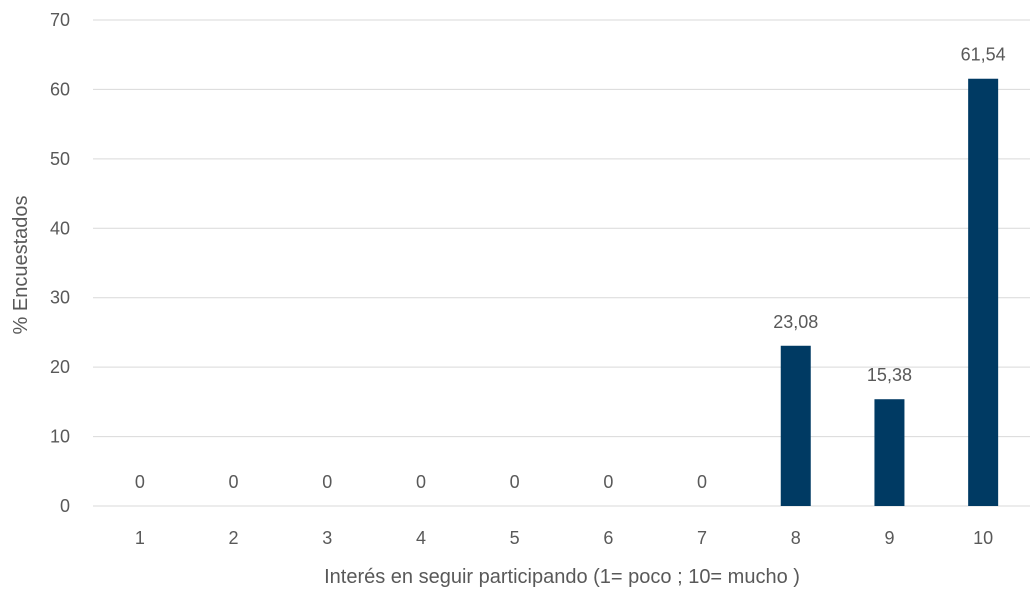 The width and height of the screenshot is (1031, 593). What do you see at coordinates (60, 298) in the screenshot?
I see `y-tick-label: 30` at bounding box center [60, 298].